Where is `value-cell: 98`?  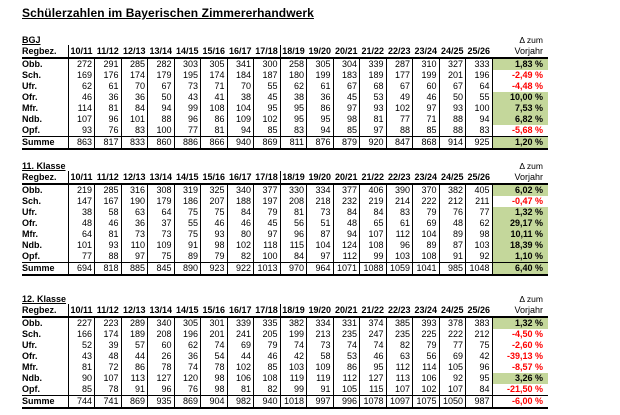
value-cell: 98 is located at coordinates (479, 234).